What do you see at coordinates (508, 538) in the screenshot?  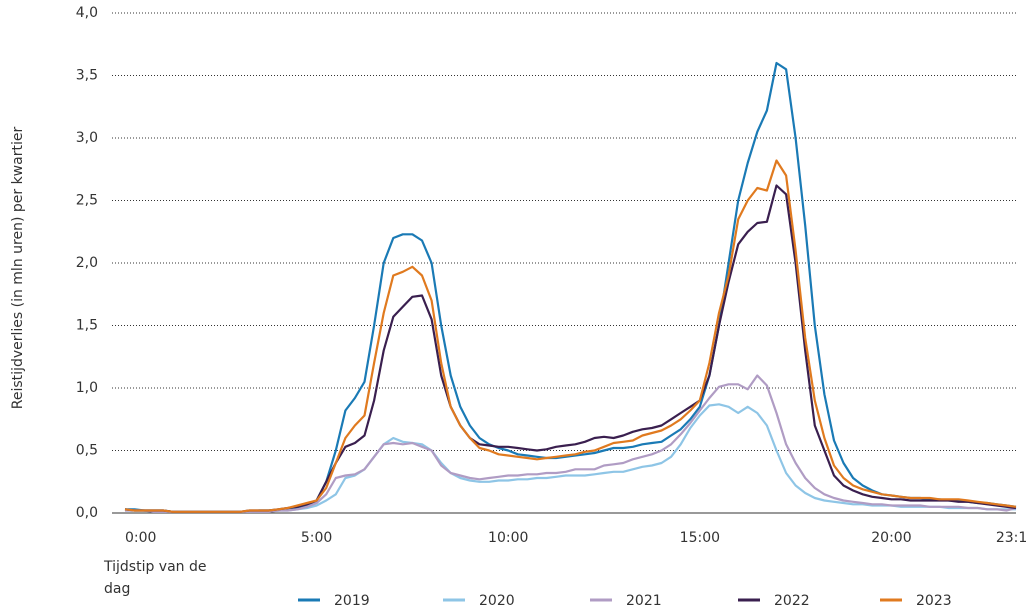 I see `x-tick-label: 10:00` at bounding box center [508, 538].